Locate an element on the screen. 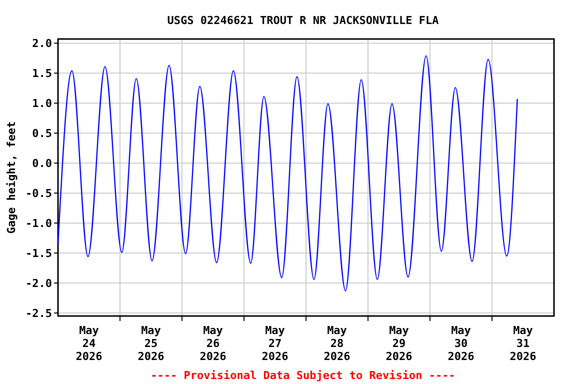 Image resolution: width=576 pixels, height=384 pixels. x-tick-label: May 30 2026 is located at coordinates (461, 343).